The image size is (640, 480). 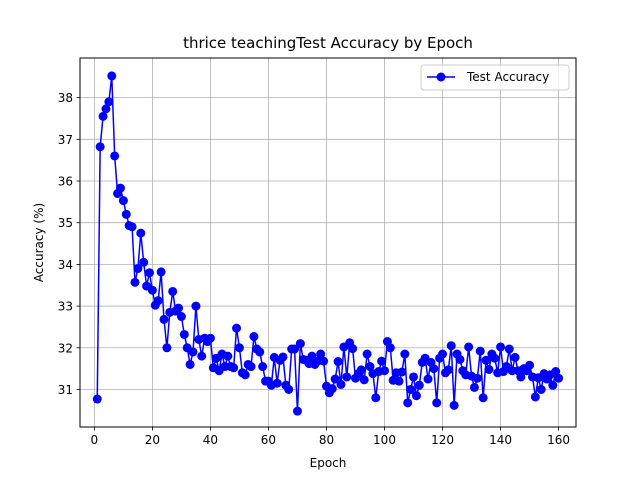 I want to click on y-axis-ticks: 31 32 33 34 35 36 37 38, so click(x=69, y=244).